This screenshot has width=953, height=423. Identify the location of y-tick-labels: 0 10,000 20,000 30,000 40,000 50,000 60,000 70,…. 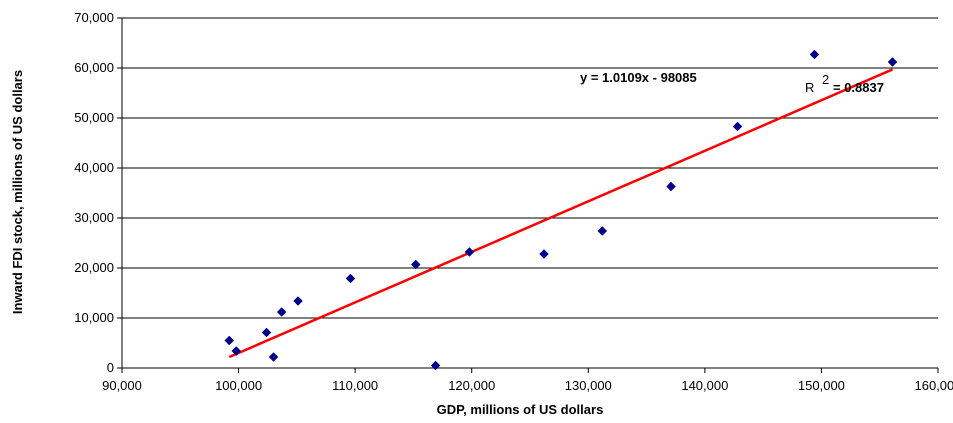
(94, 192).